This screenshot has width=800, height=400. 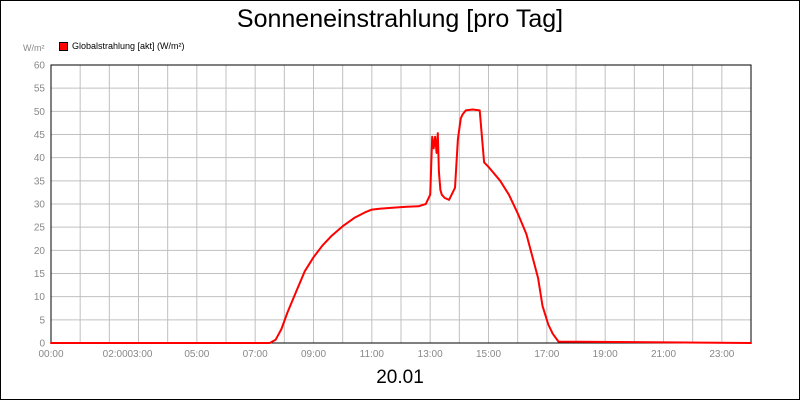 I want to click on x-tick-label: 15:00, so click(x=488, y=354).